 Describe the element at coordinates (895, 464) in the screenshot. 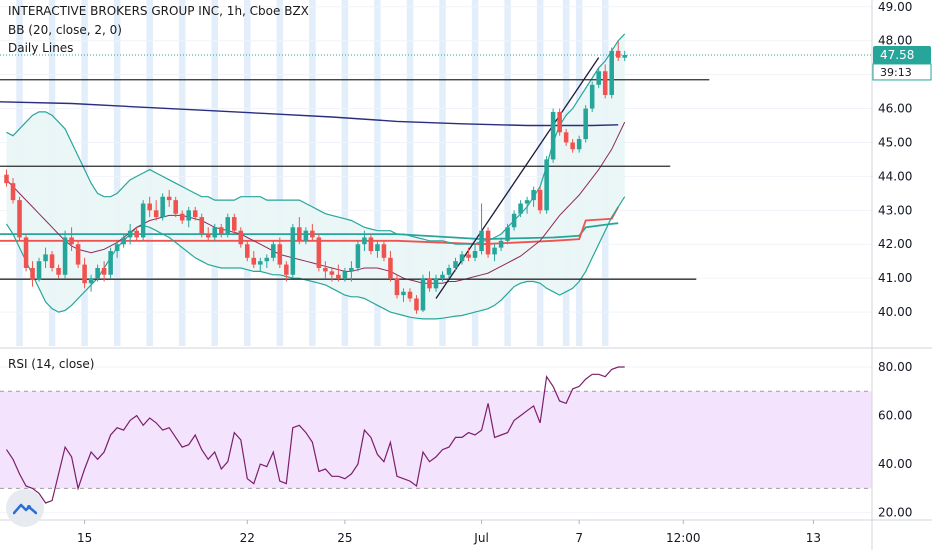

I see `rsi-axis-label: 40.00` at that location.